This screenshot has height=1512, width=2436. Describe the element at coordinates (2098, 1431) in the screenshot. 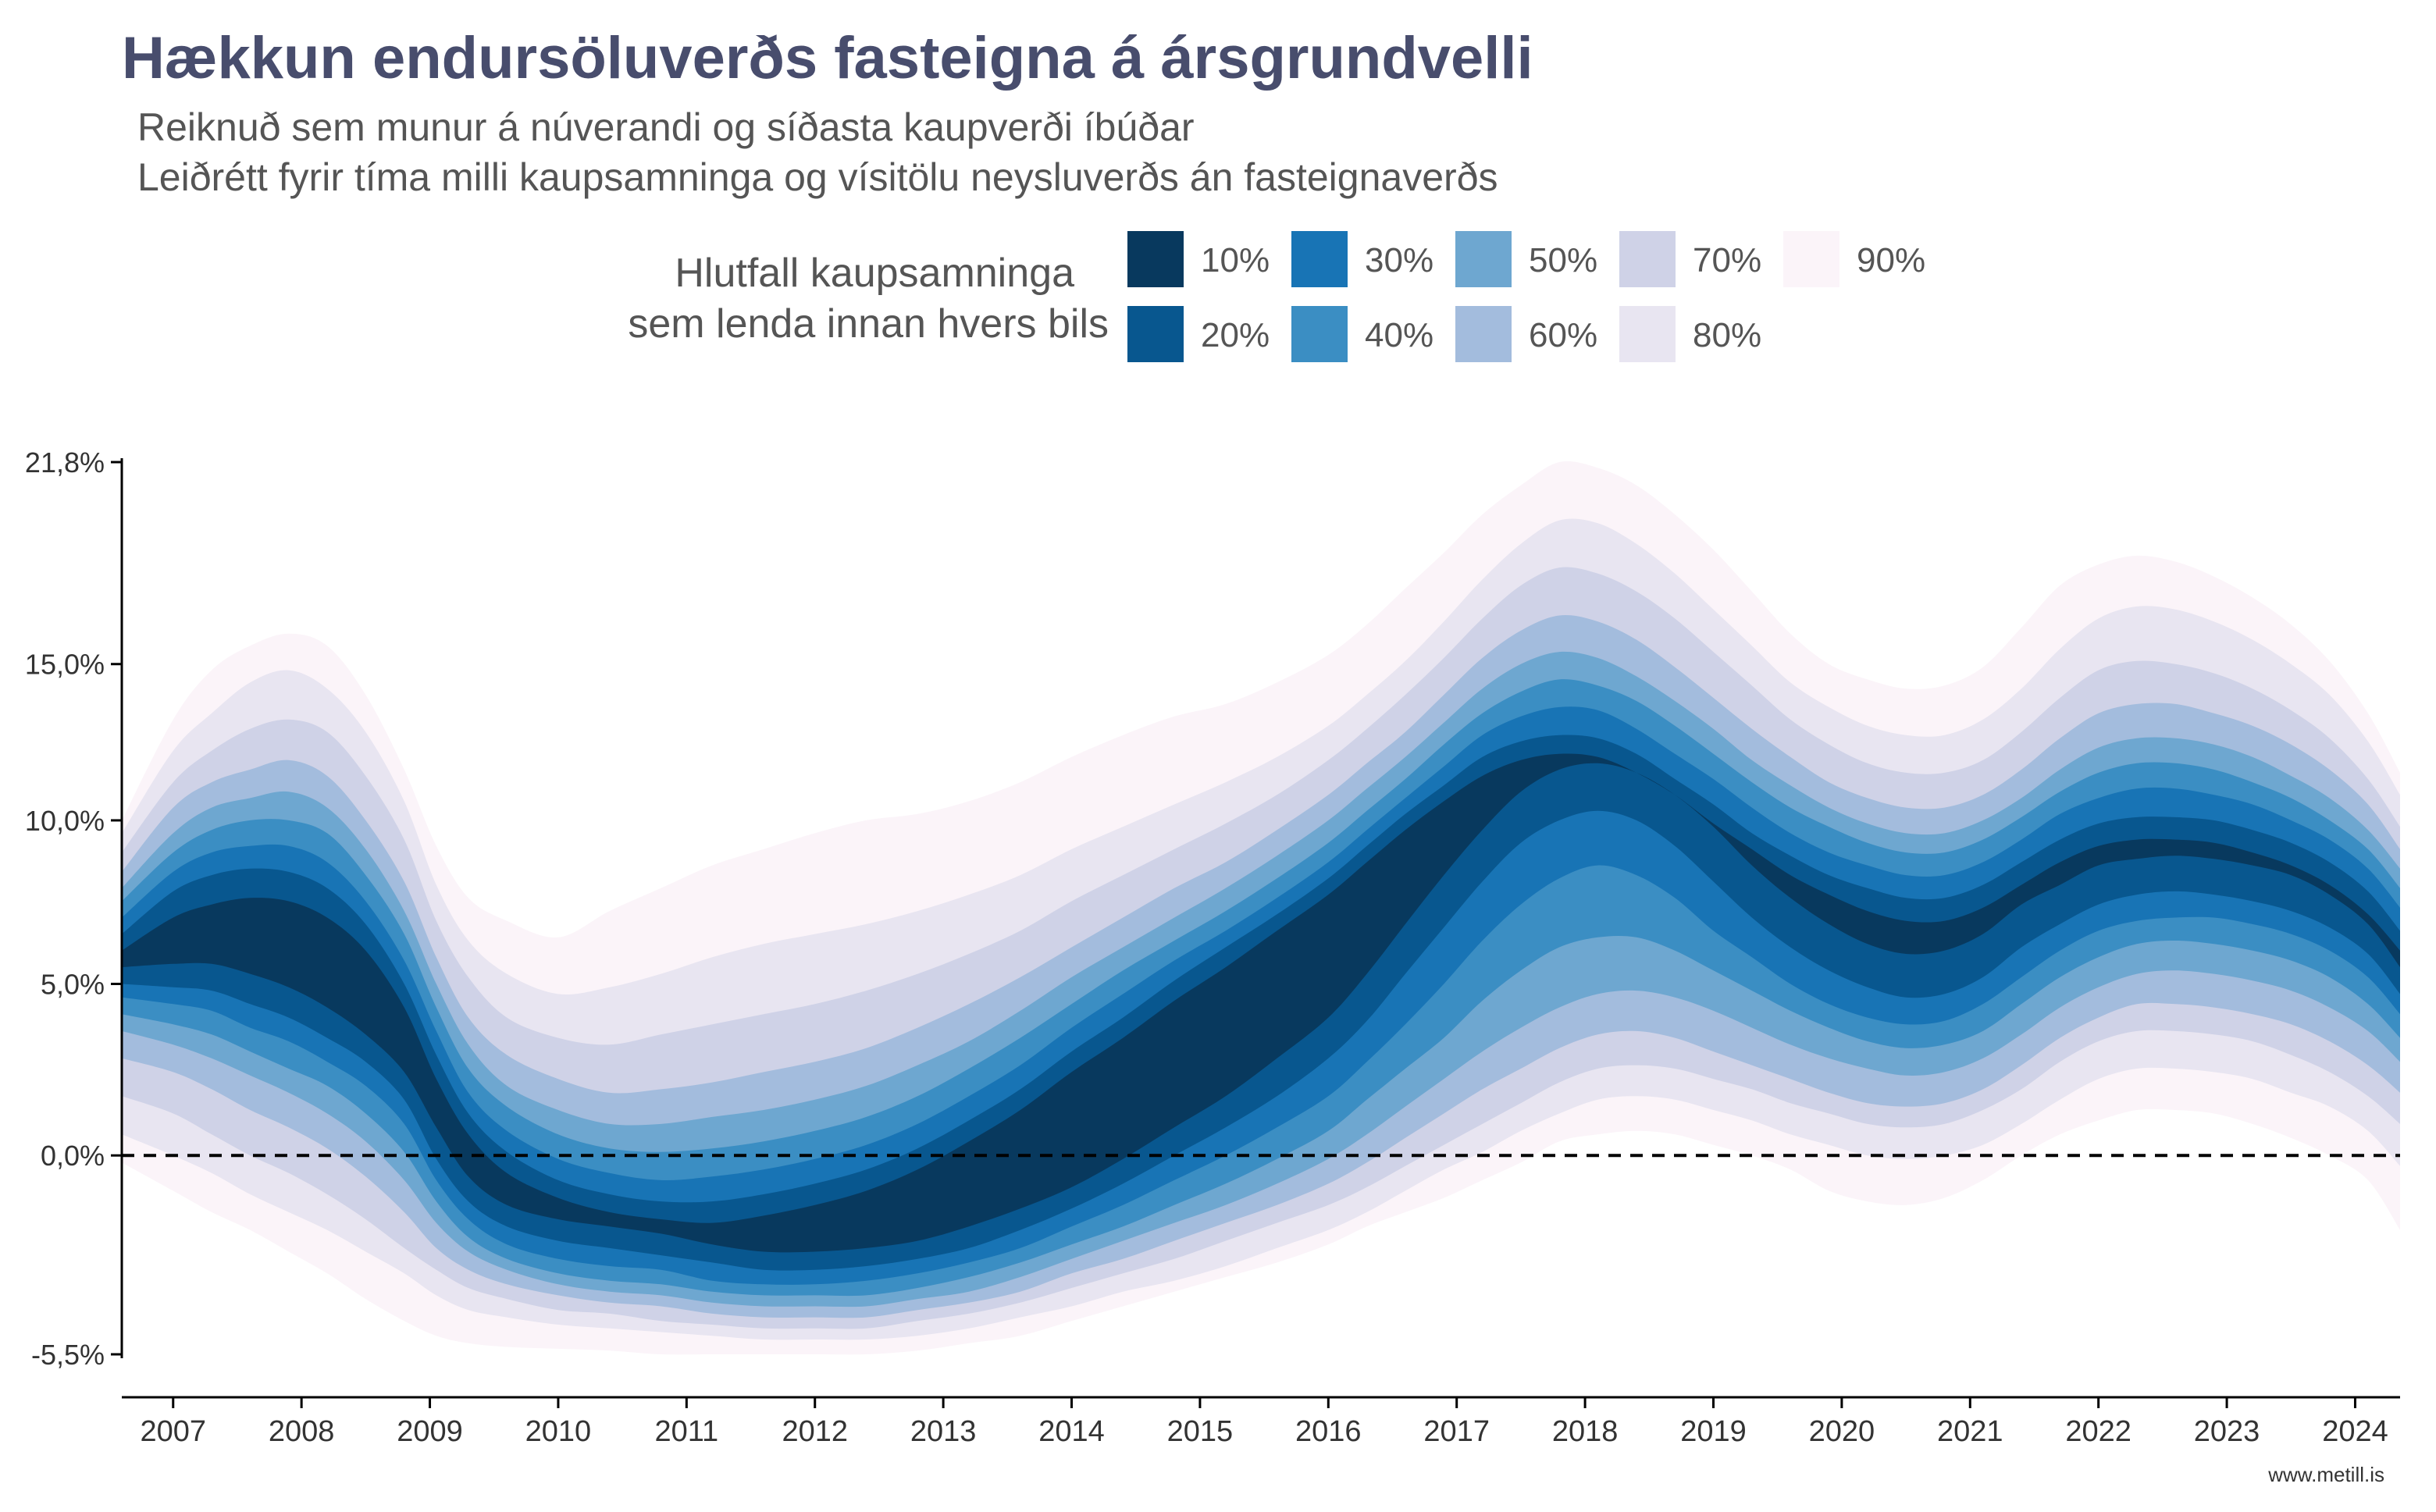

I see `x-tick-label: 2022` at that location.